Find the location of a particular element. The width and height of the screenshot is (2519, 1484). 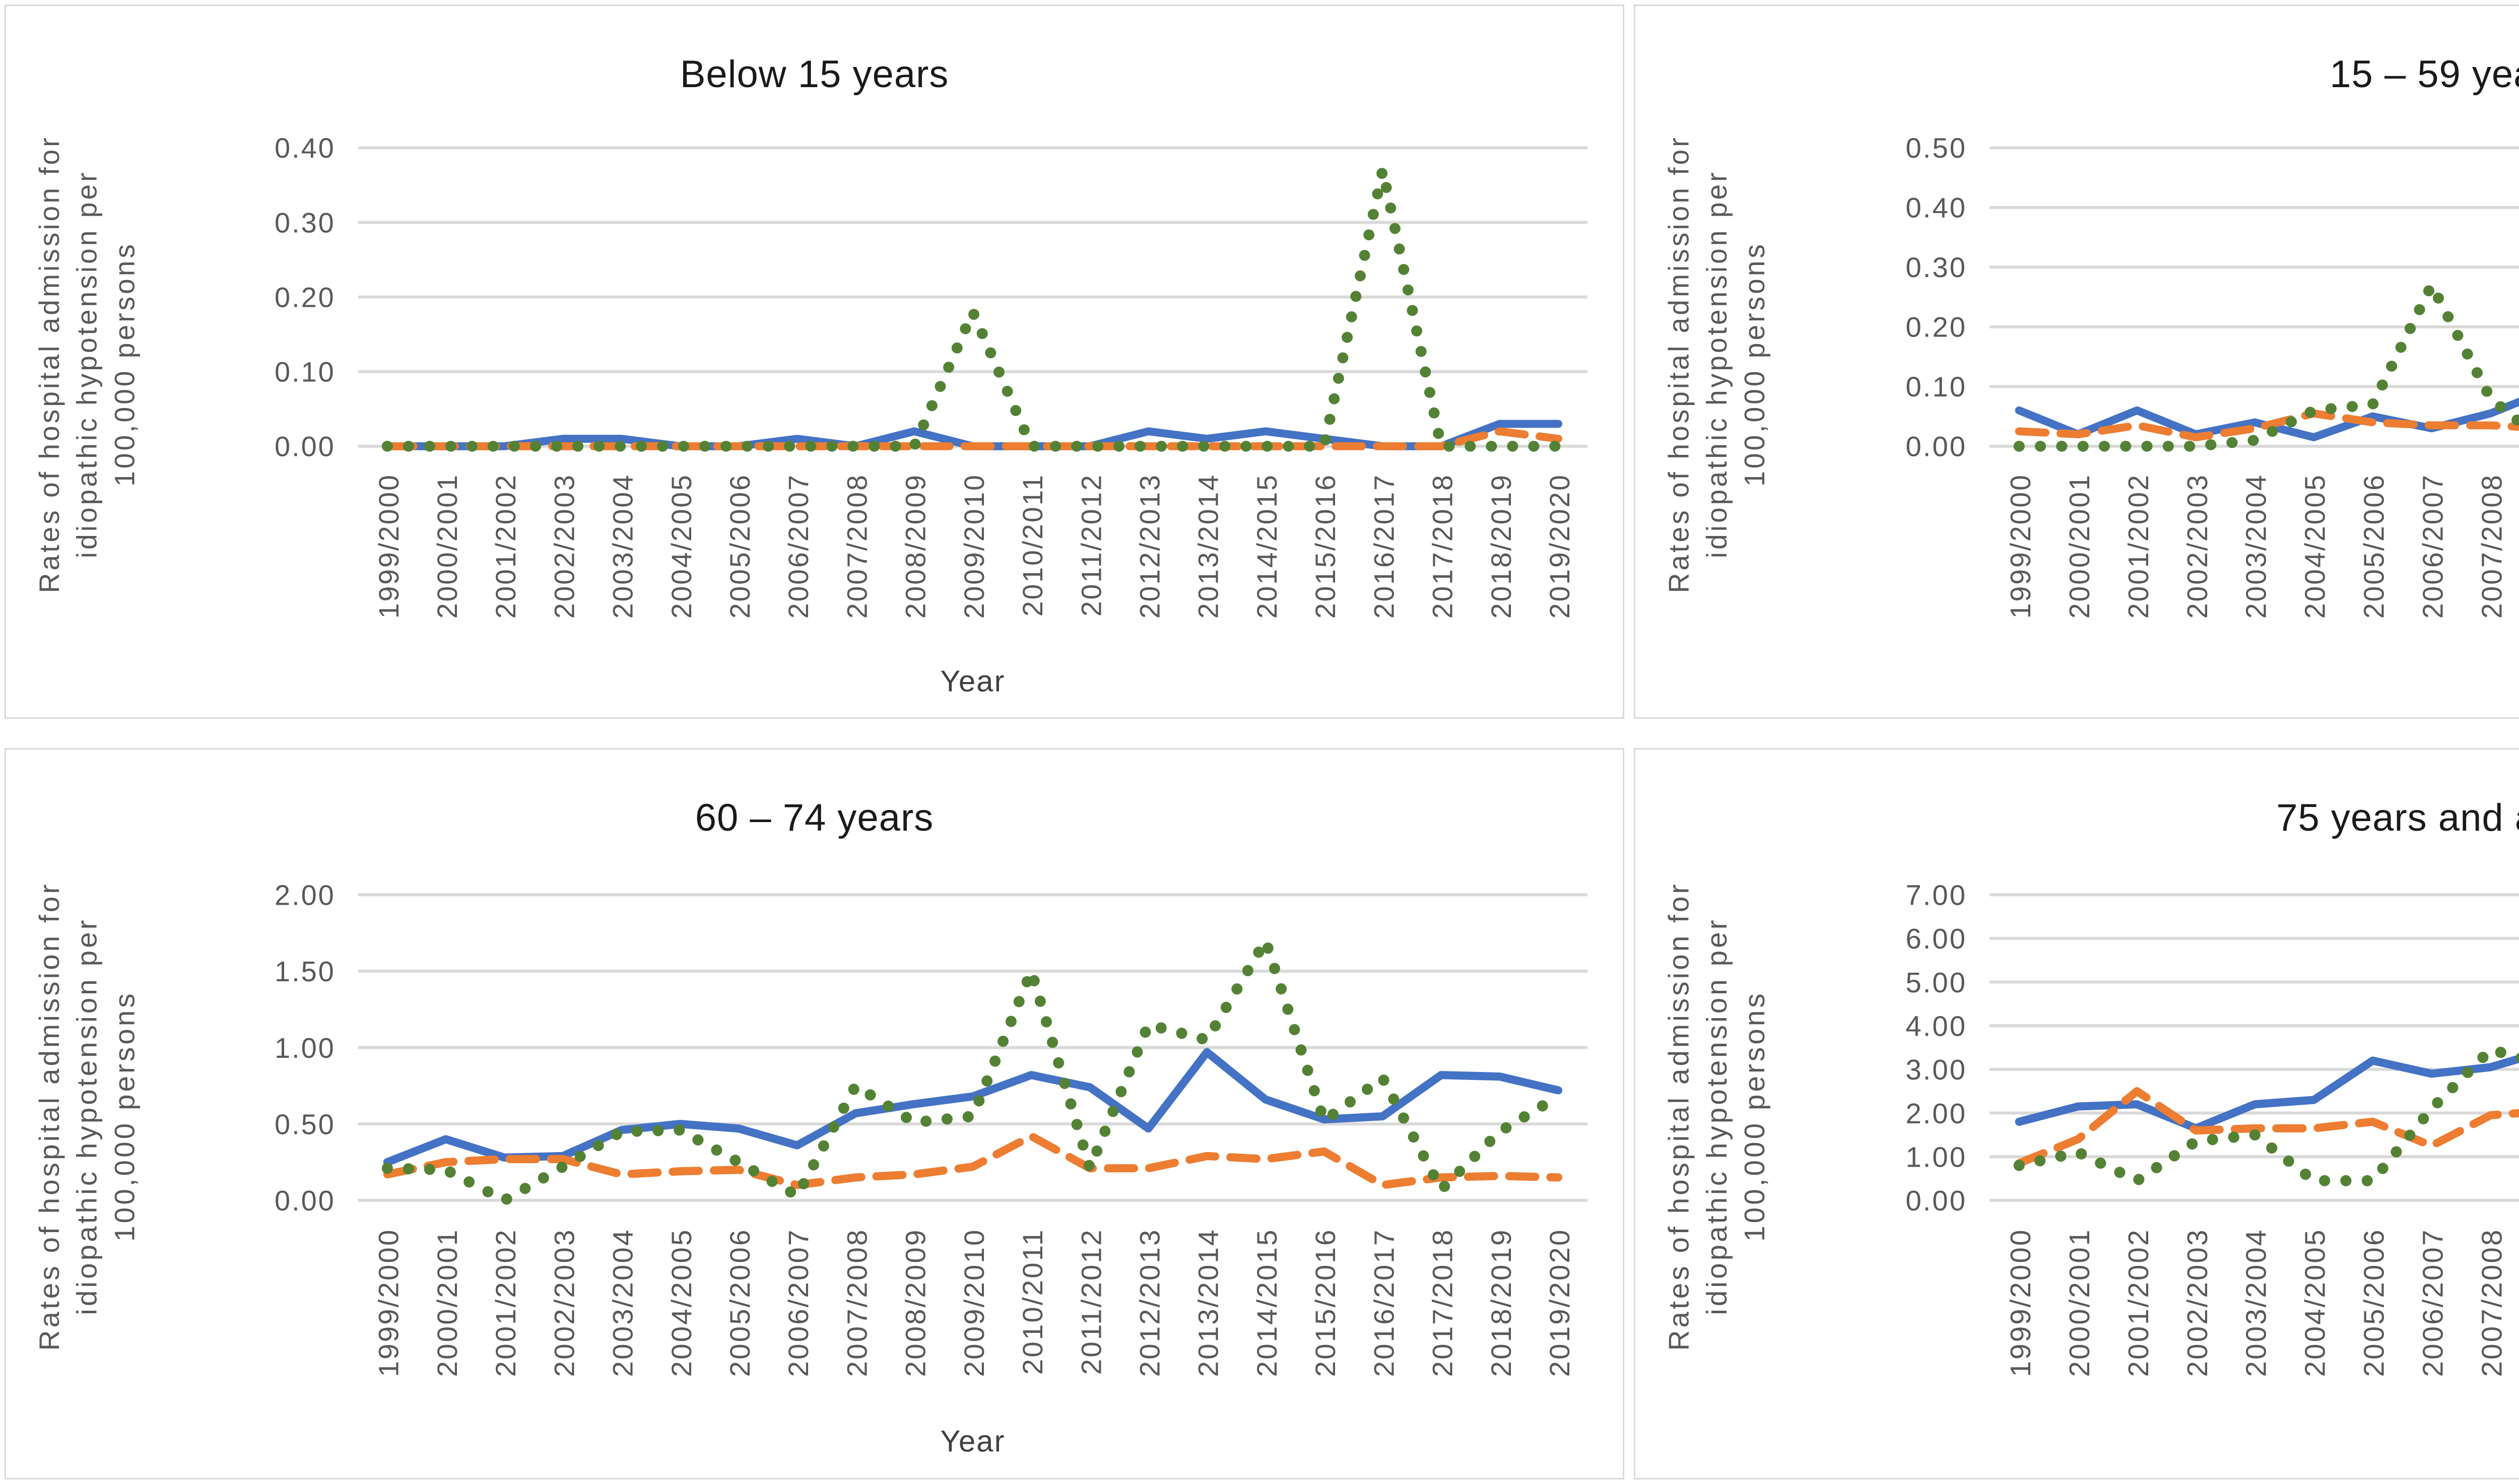

y-tick-label: 3.00 is located at coordinates (1936, 1070).